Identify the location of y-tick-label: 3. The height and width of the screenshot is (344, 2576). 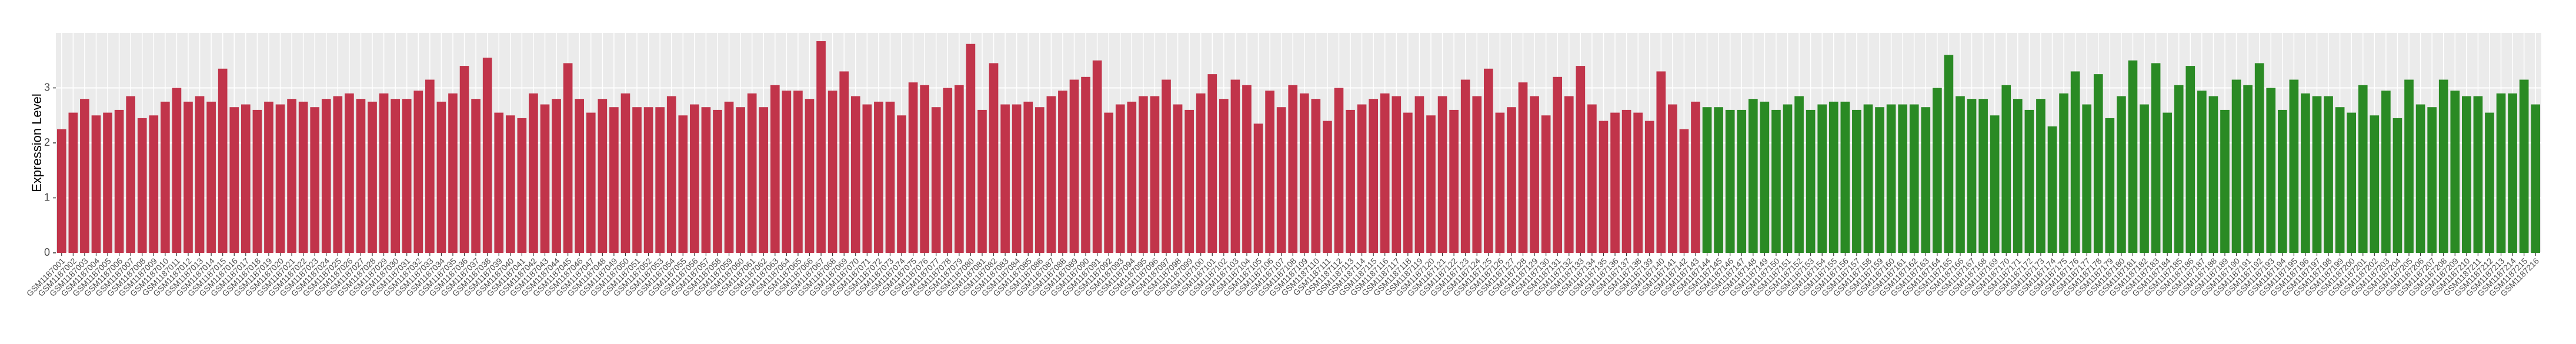
(47, 87).